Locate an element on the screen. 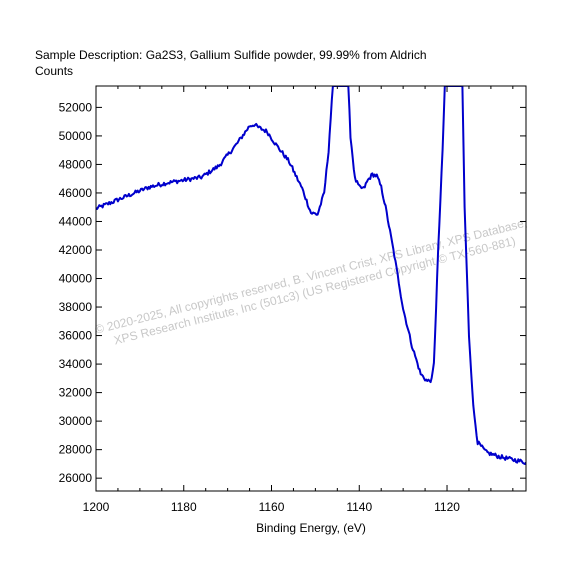 This screenshot has width=583, height=565. x-tick-label: 1180 is located at coordinates (184, 507).